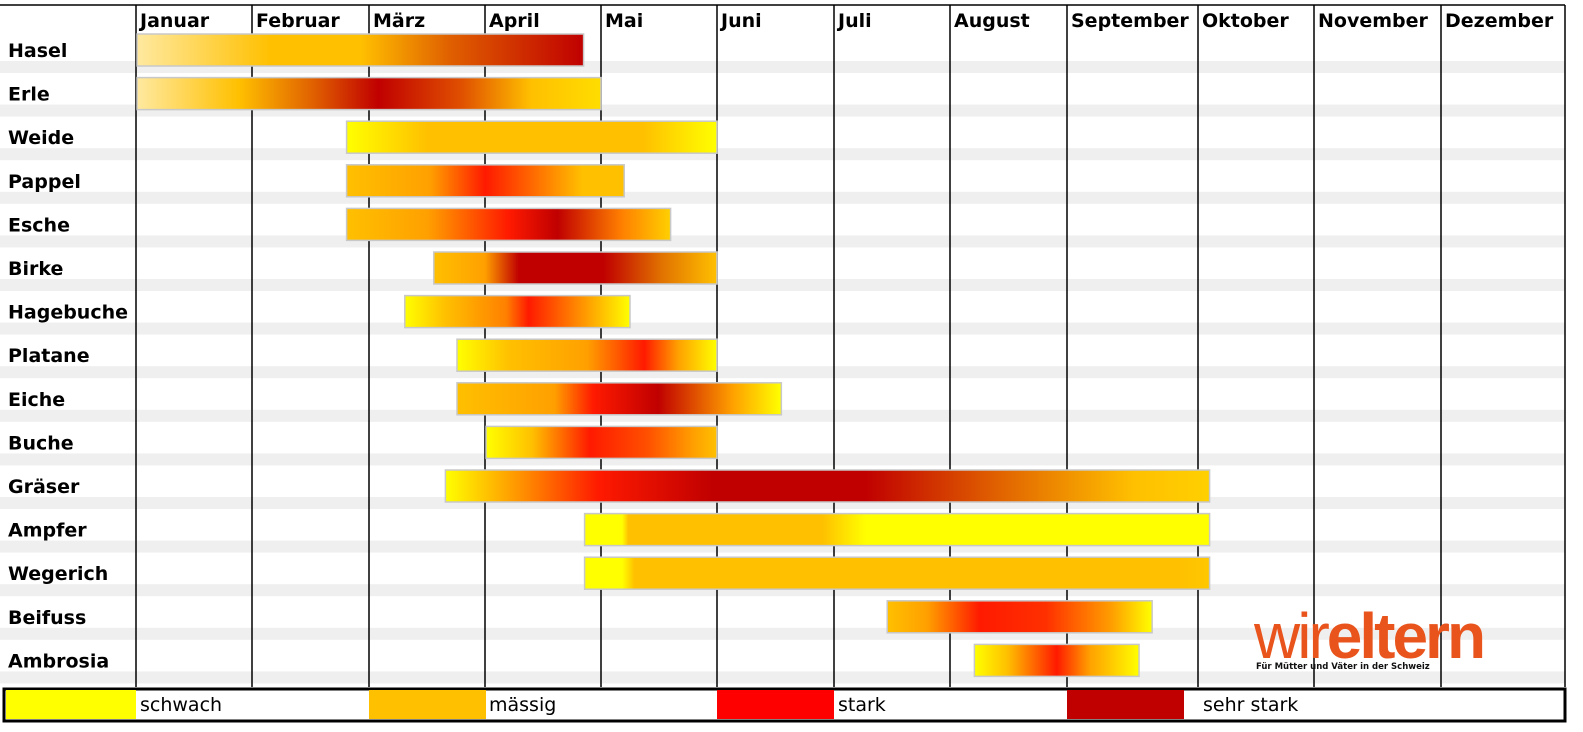 This screenshot has width=1583, height=732. I want to click on plant-label: Gräser, so click(44, 487).